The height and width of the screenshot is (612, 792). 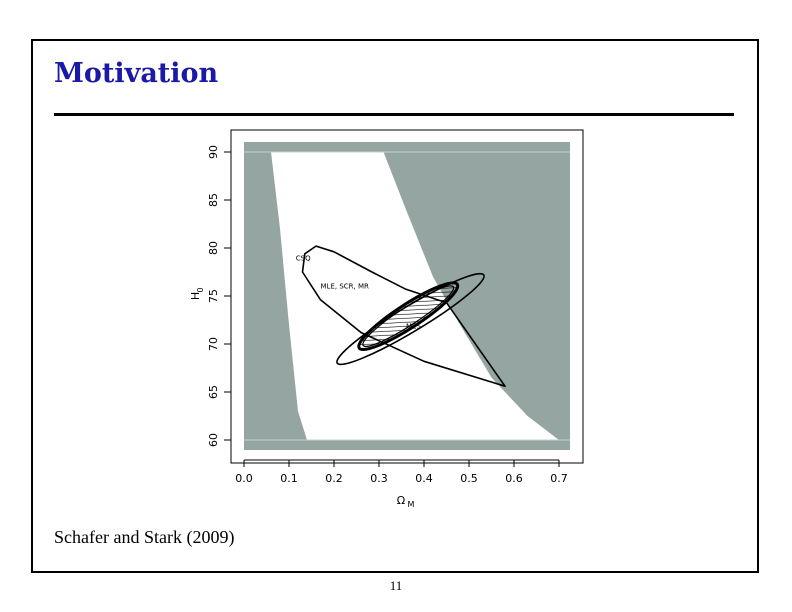 What do you see at coordinates (345, 286) in the screenshot?
I see `annotation-label: MLE, SCR, MR` at bounding box center [345, 286].